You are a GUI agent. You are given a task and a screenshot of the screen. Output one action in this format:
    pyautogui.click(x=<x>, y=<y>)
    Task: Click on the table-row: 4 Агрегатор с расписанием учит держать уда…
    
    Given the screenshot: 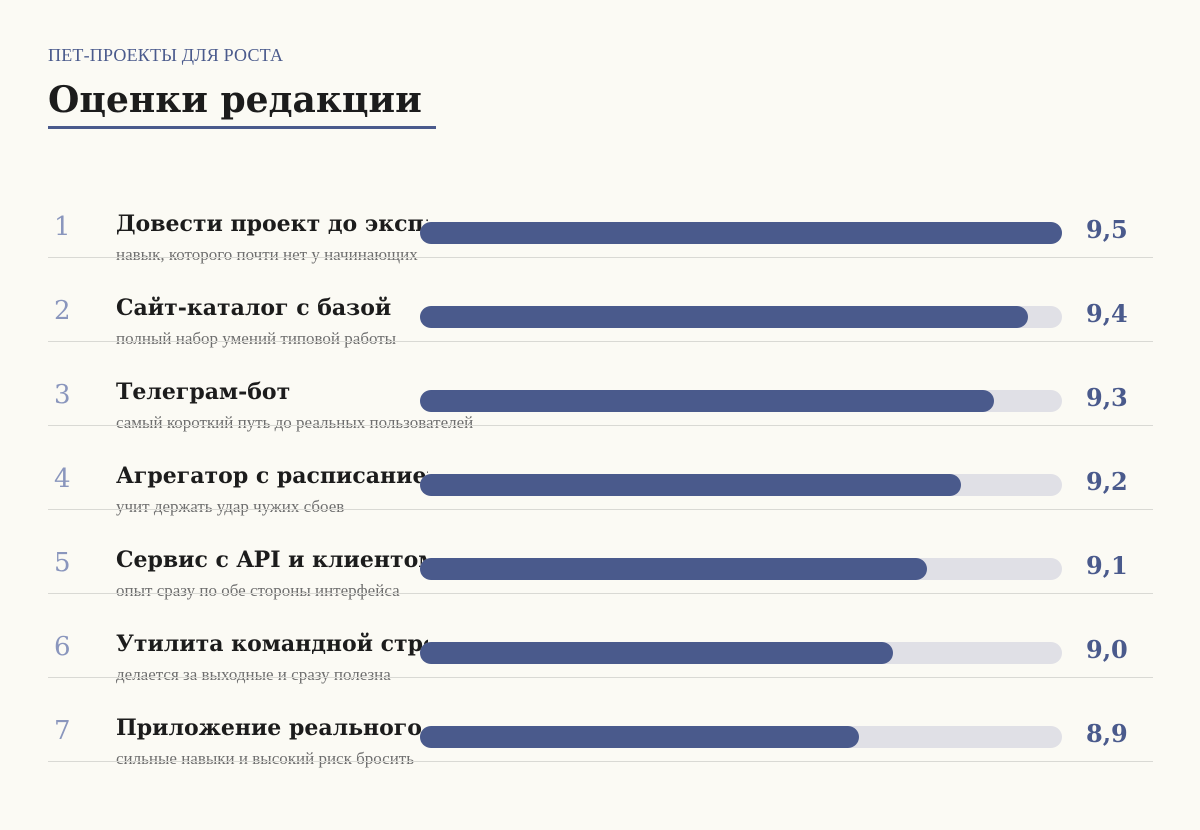 What is the action you would take?
    pyautogui.click(x=600, y=500)
    